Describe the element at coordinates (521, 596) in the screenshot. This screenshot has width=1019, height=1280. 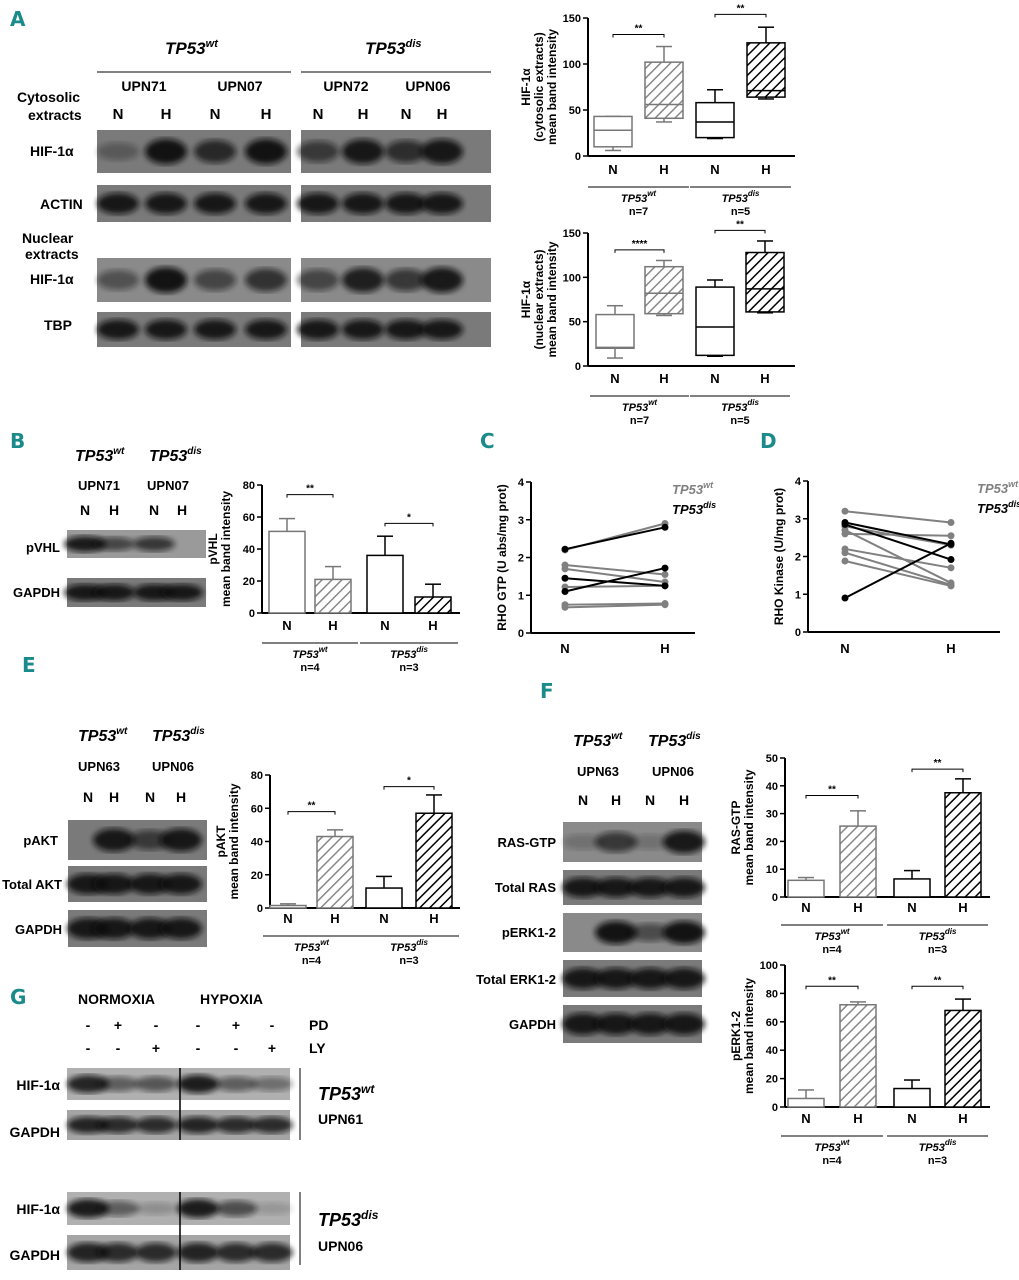
I see `y-tick-label: 1` at that location.